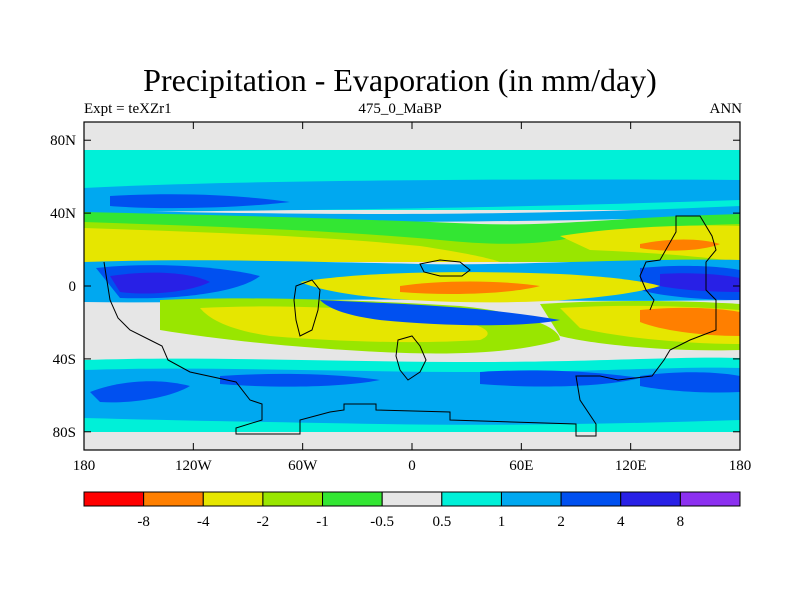 This screenshot has height=600, width=800. Describe the element at coordinates (726, 109) in the screenshot. I see `season-label: ANN` at that location.